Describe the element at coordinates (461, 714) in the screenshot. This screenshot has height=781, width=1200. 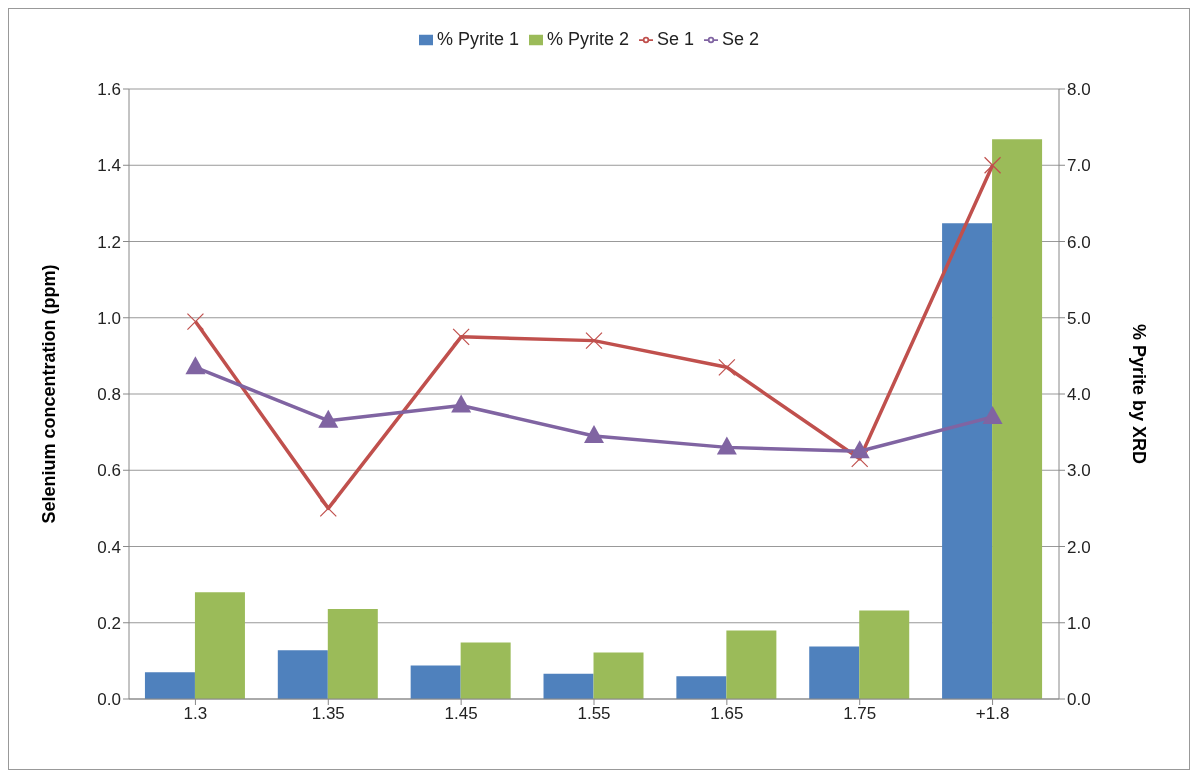
I see `x-tick-label: 1.45` at that location.